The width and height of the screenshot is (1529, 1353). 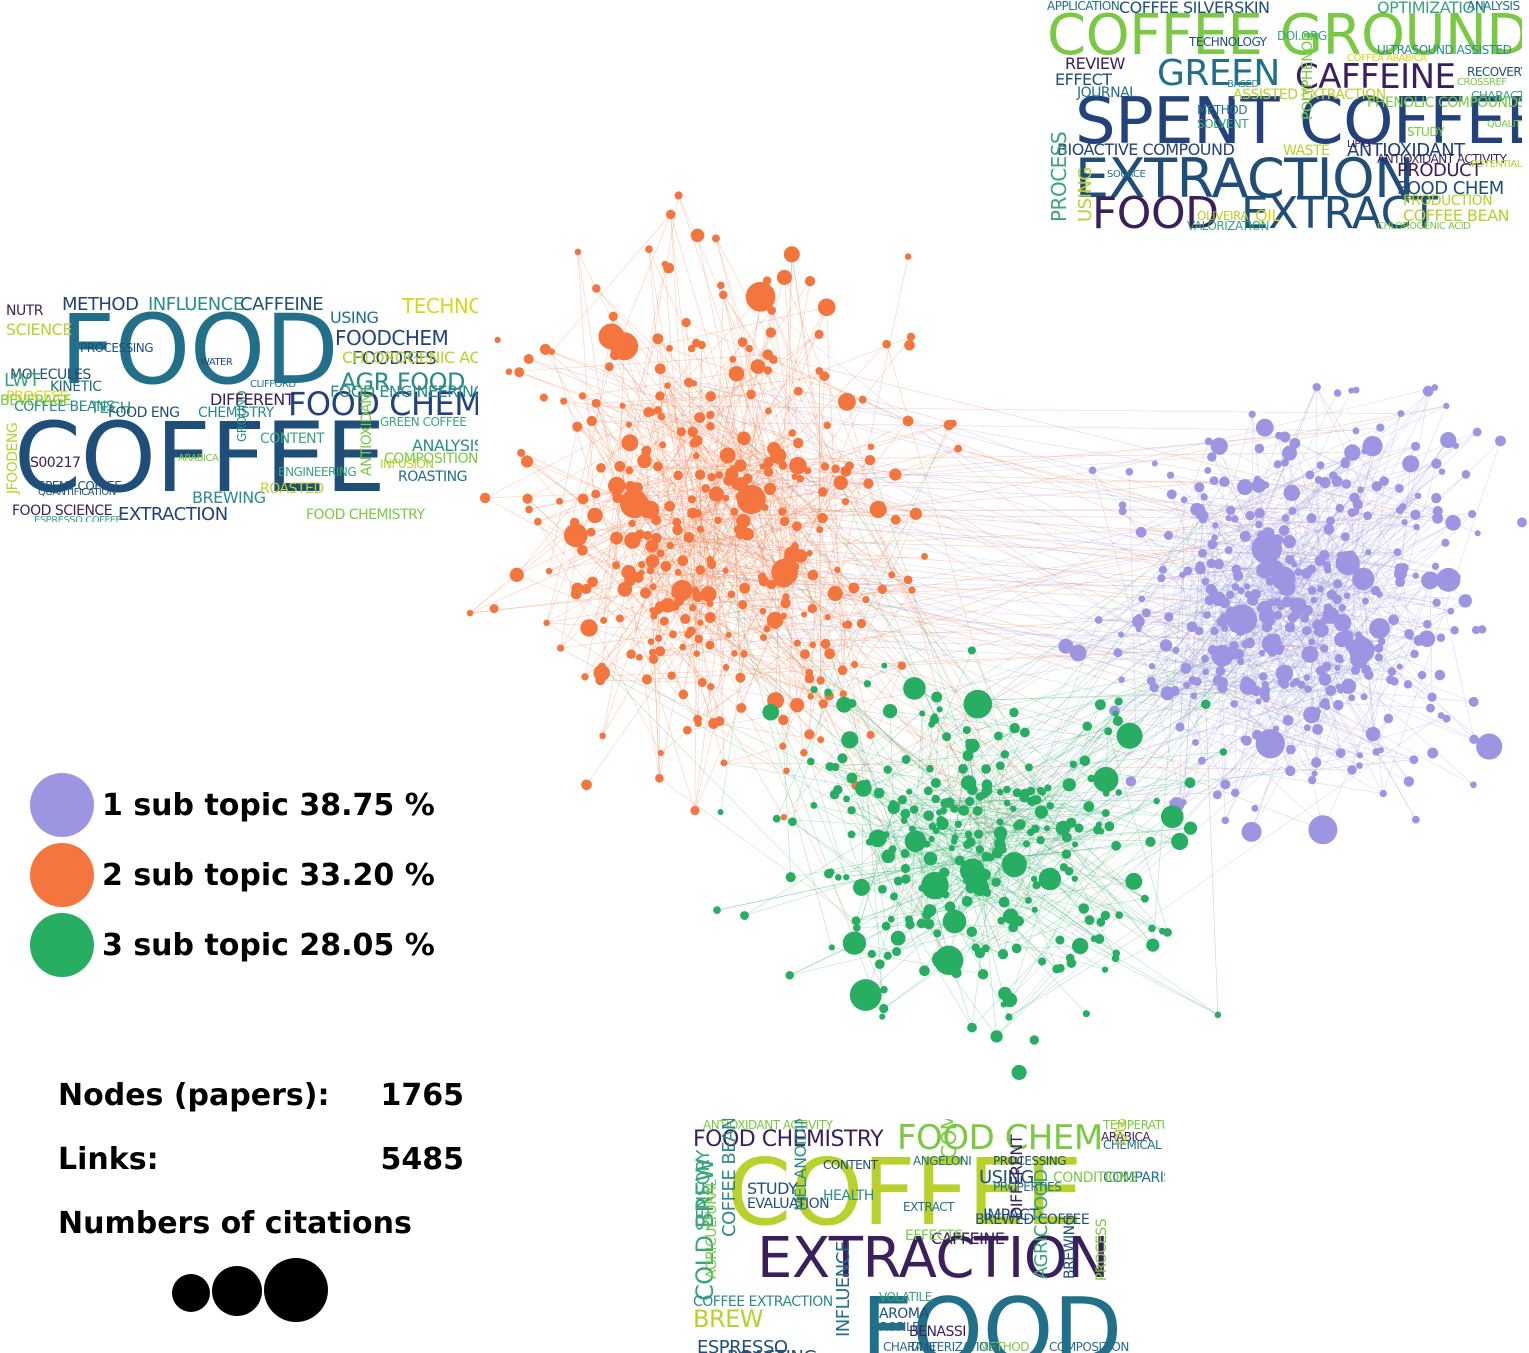 What do you see at coordinates (237, 1291) in the screenshot?
I see `citation-medium-dot` at bounding box center [237, 1291].